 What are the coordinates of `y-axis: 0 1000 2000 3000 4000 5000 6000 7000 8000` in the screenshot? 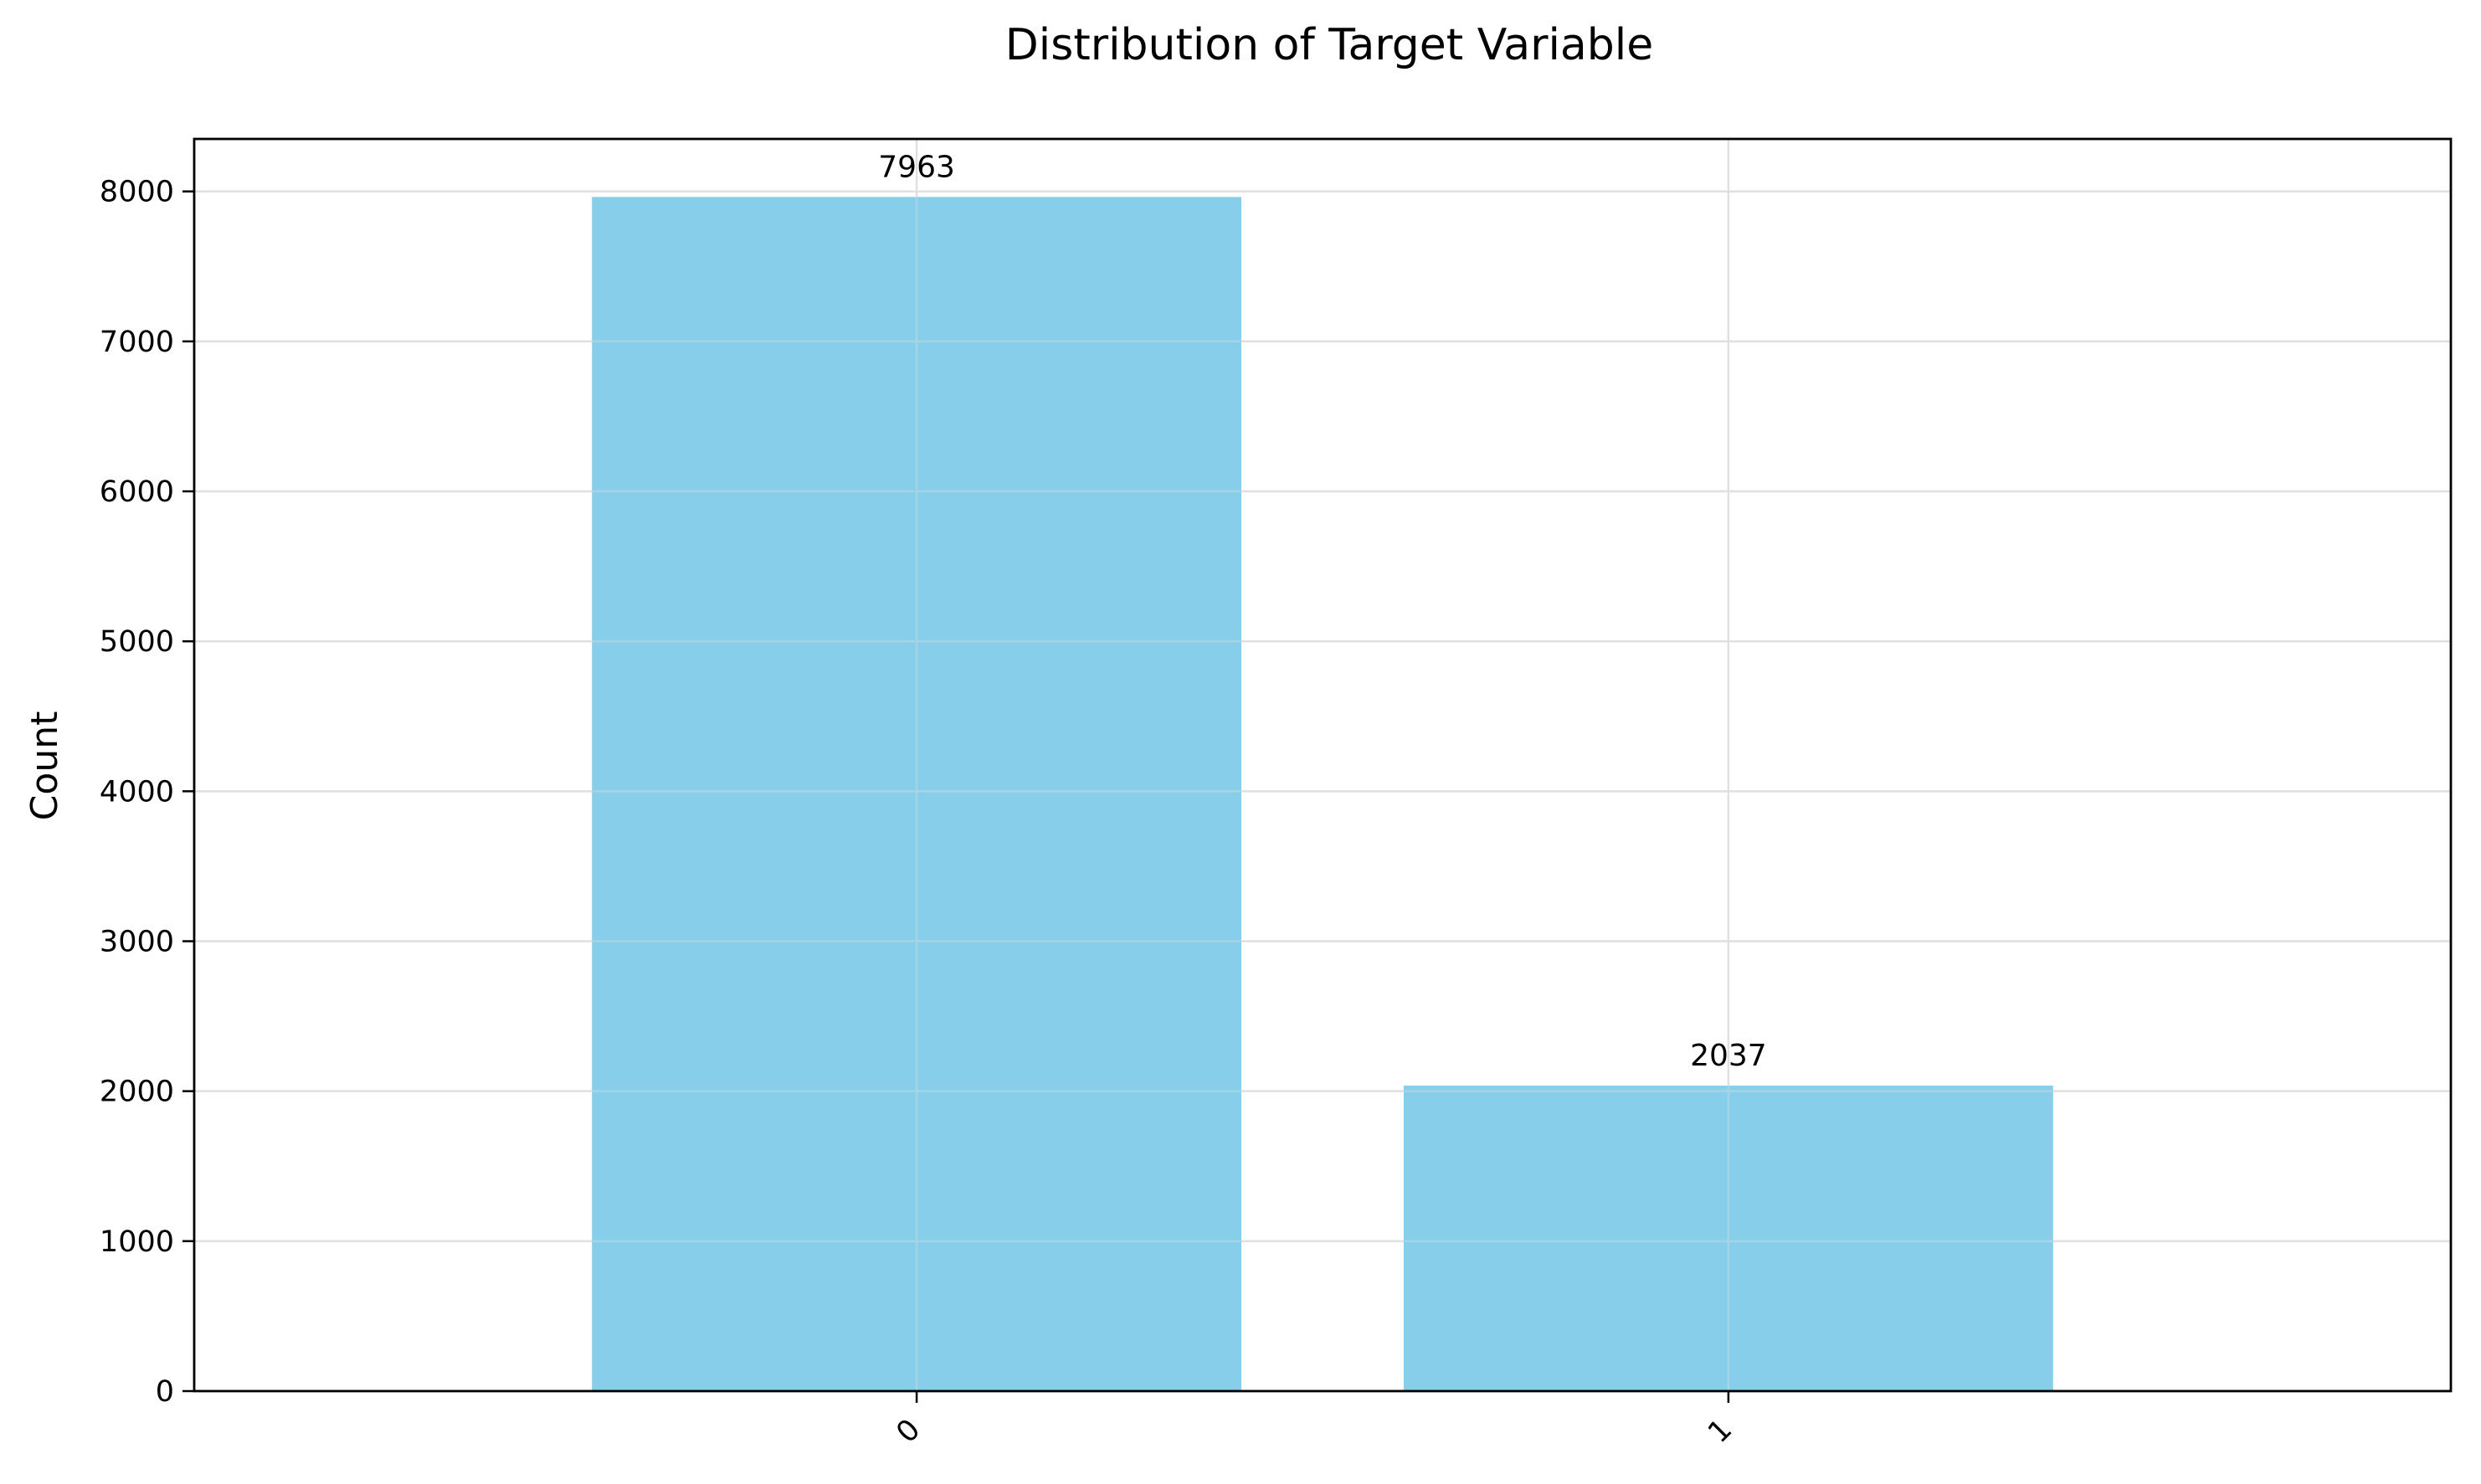 It's located at (147, 792).